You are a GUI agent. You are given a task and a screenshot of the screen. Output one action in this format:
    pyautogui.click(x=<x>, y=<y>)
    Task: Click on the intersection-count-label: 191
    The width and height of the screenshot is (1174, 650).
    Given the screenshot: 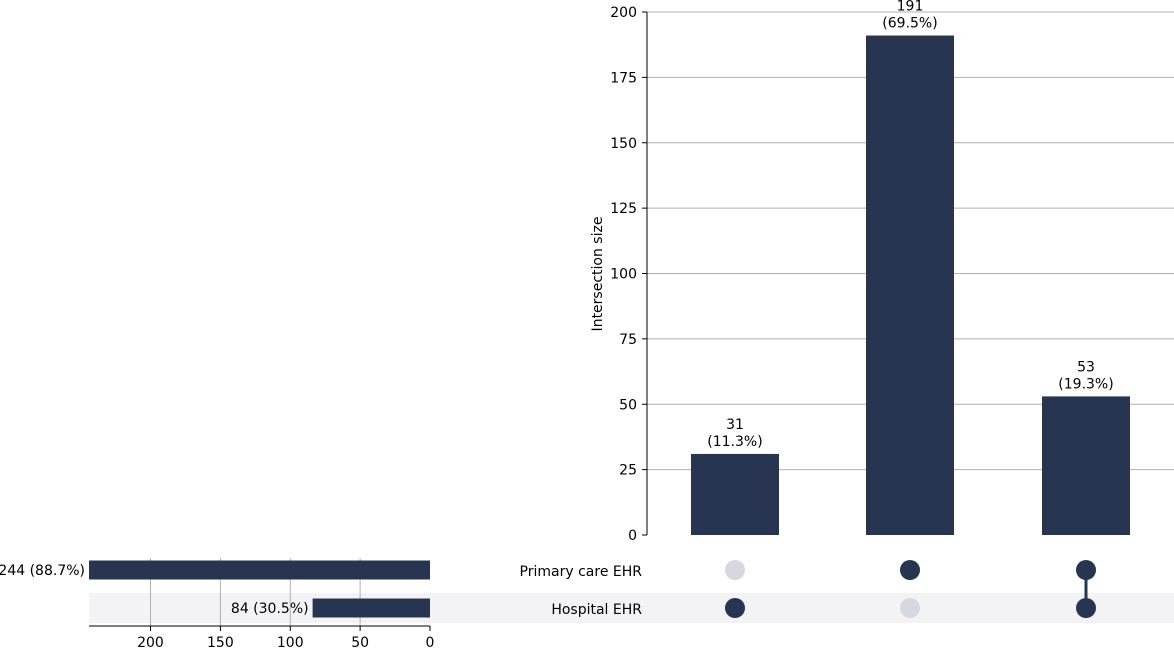 What is the action you would take?
    pyautogui.click(x=910, y=7)
    